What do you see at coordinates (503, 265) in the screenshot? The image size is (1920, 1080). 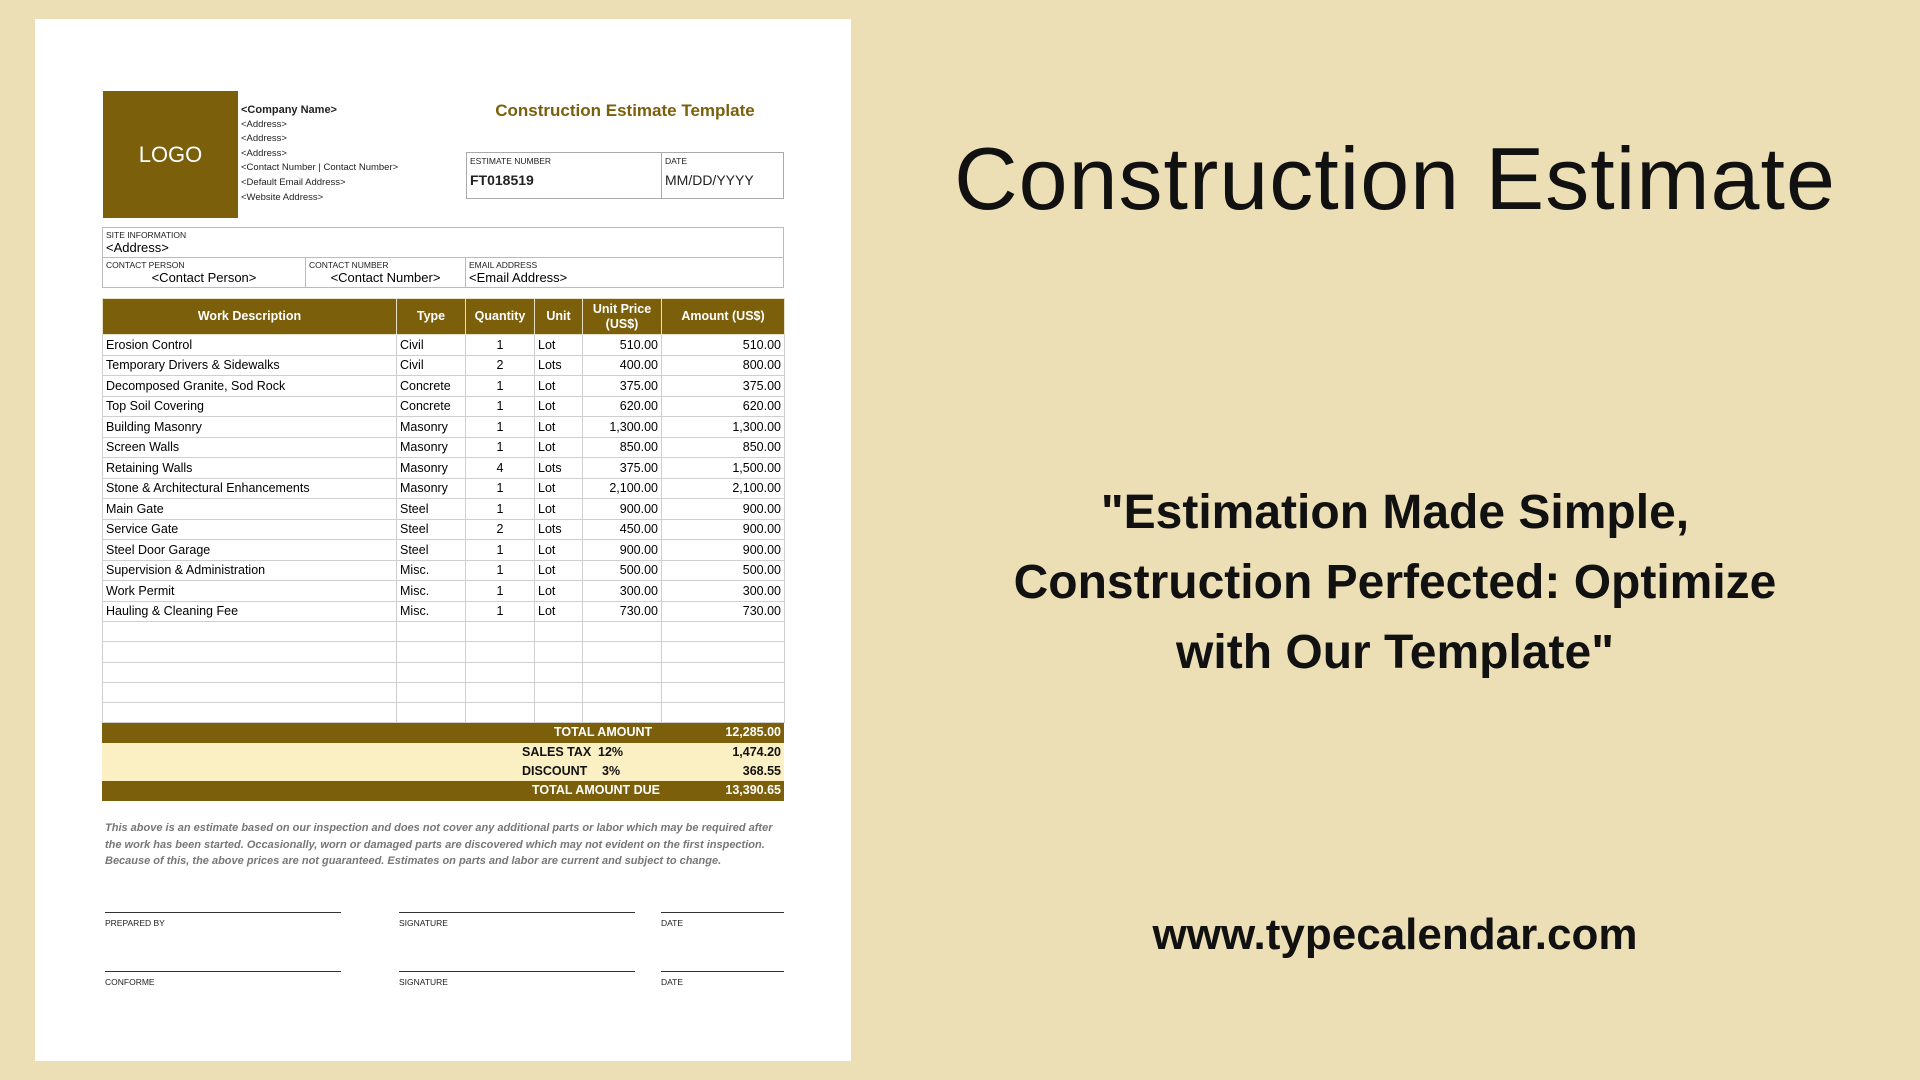 I see `email-label: EMAIL ADDRESS` at bounding box center [503, 265].